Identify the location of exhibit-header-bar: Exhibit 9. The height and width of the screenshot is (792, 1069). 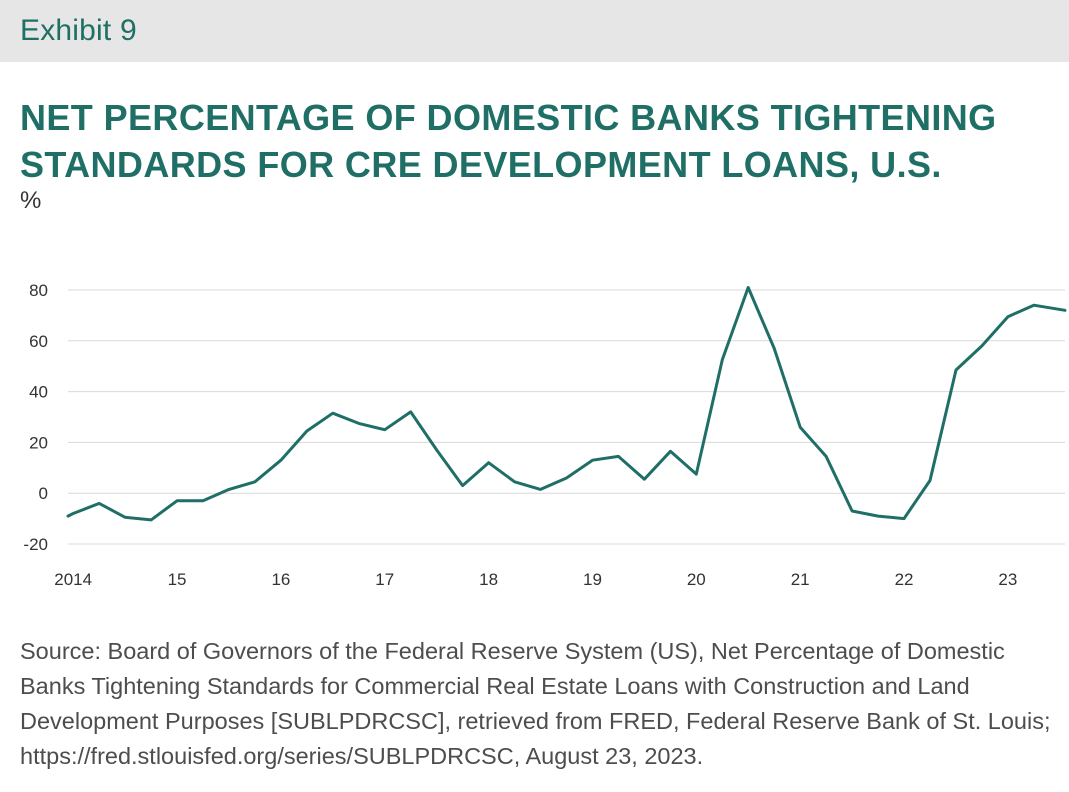
(534, 31).